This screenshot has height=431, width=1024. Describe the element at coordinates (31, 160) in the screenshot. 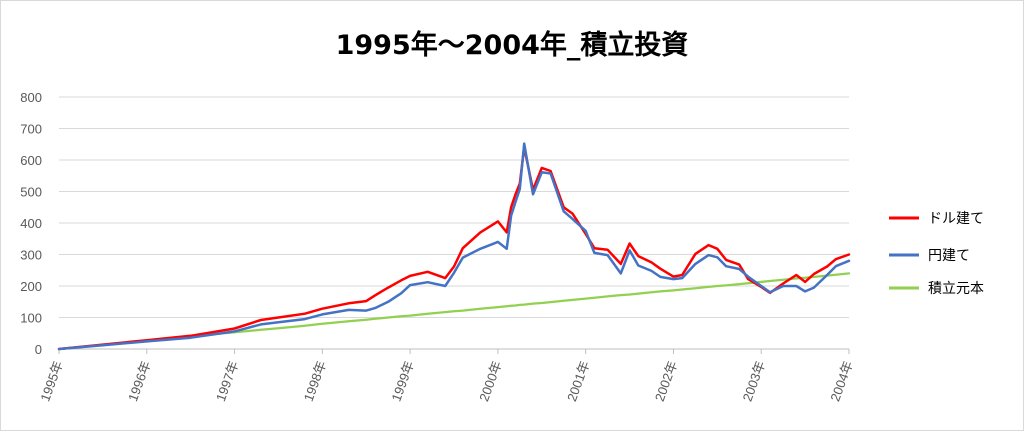

I see `y-tick-label: 600` at that location.